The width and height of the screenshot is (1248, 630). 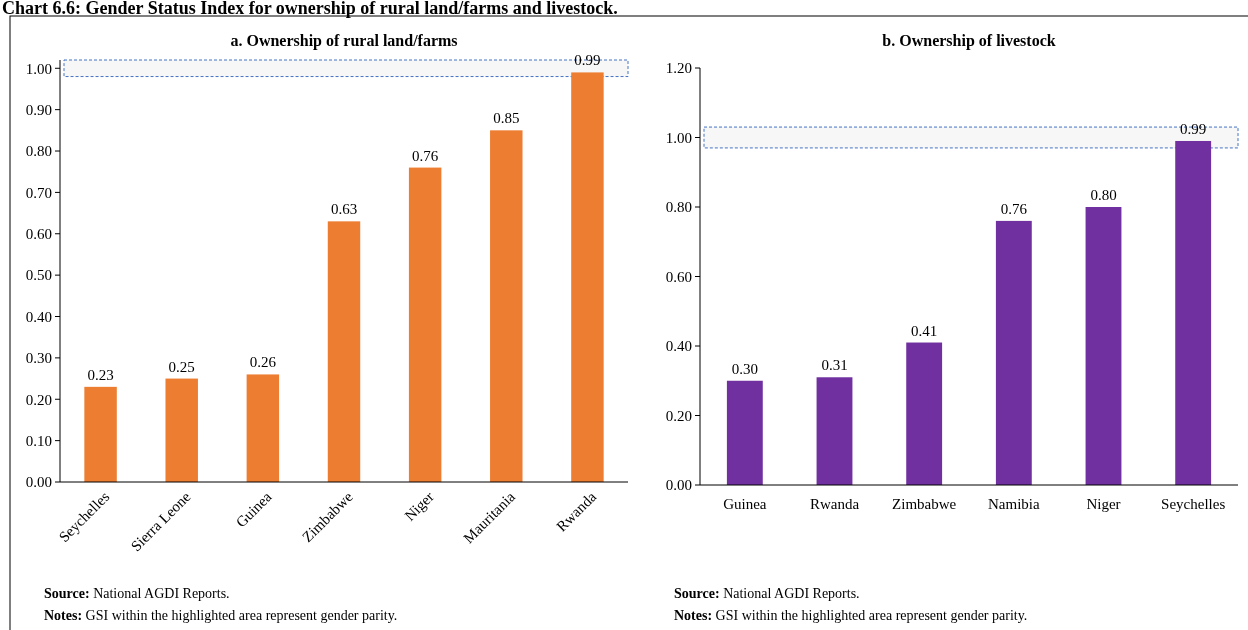 What do you see at coordinates (744, 368) in the screenshot?
I see `data-label: 0.30` at bounding box center [744, 368].